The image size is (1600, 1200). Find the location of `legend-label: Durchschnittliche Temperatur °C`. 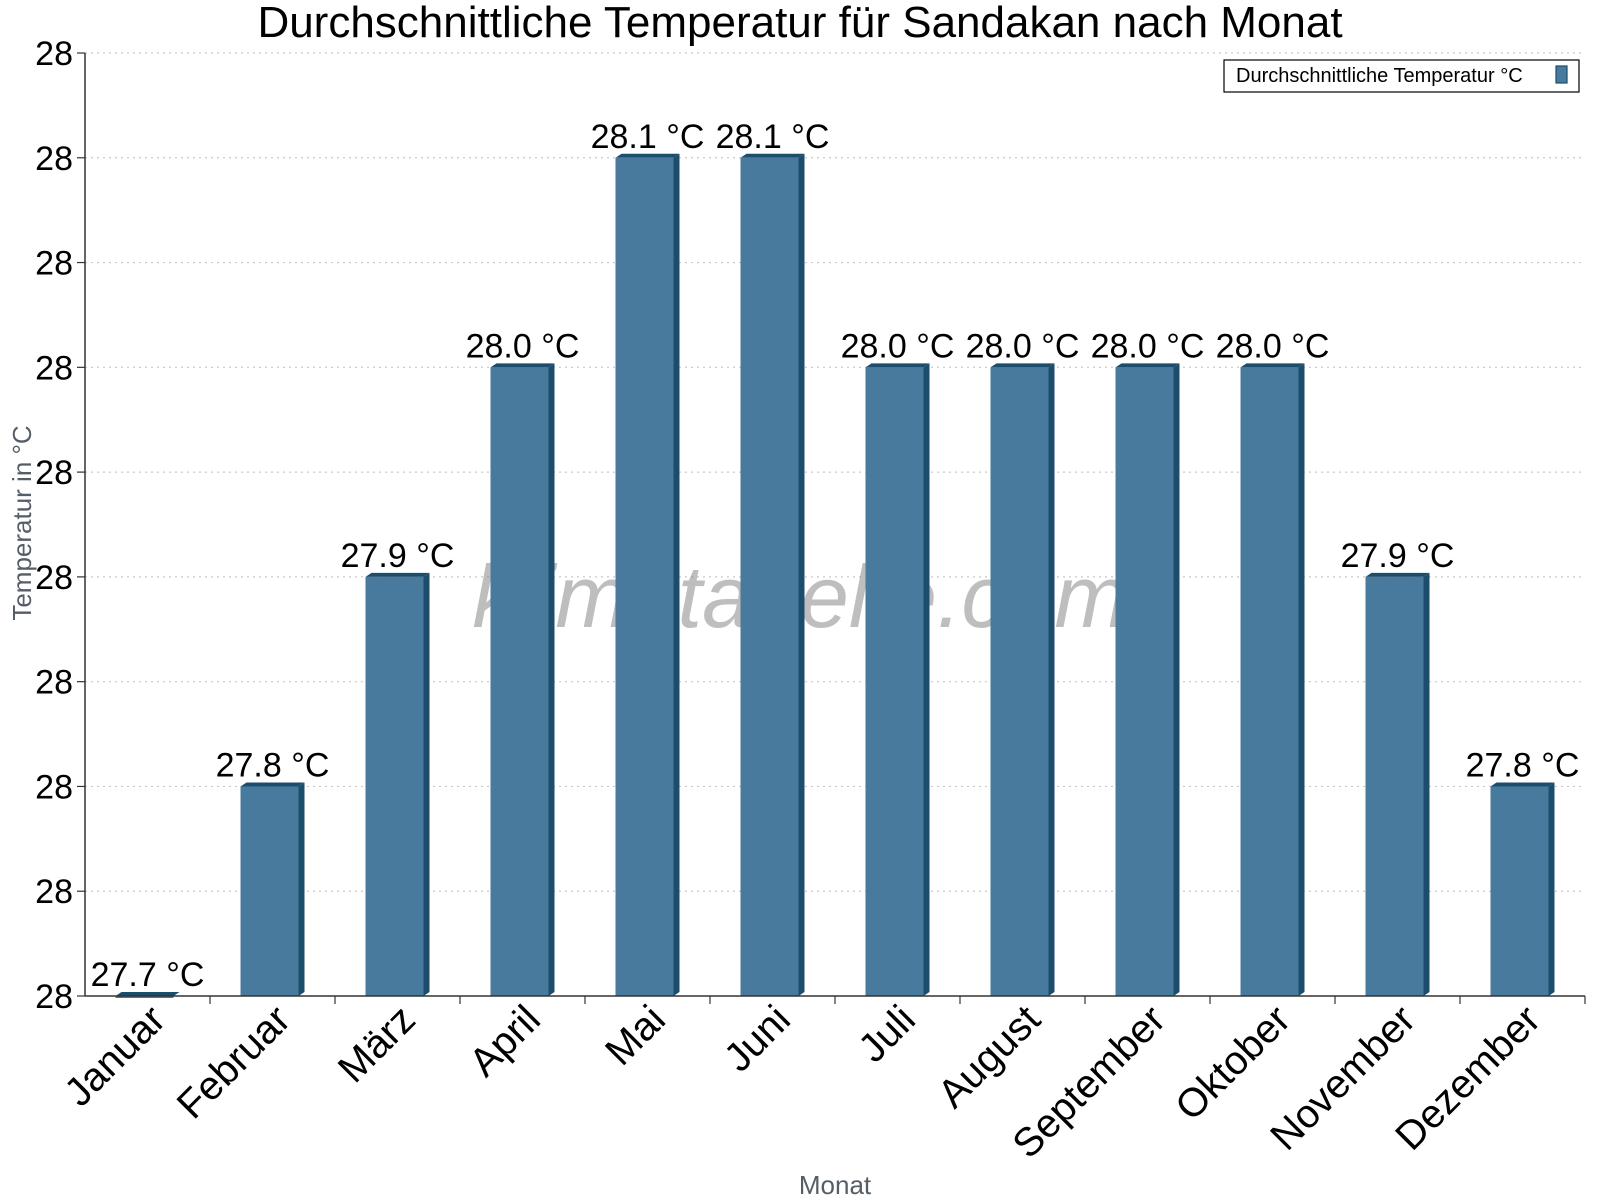

legend-label: Durchschnittliche Temperatur °C is located at coordinates (1379, 76).